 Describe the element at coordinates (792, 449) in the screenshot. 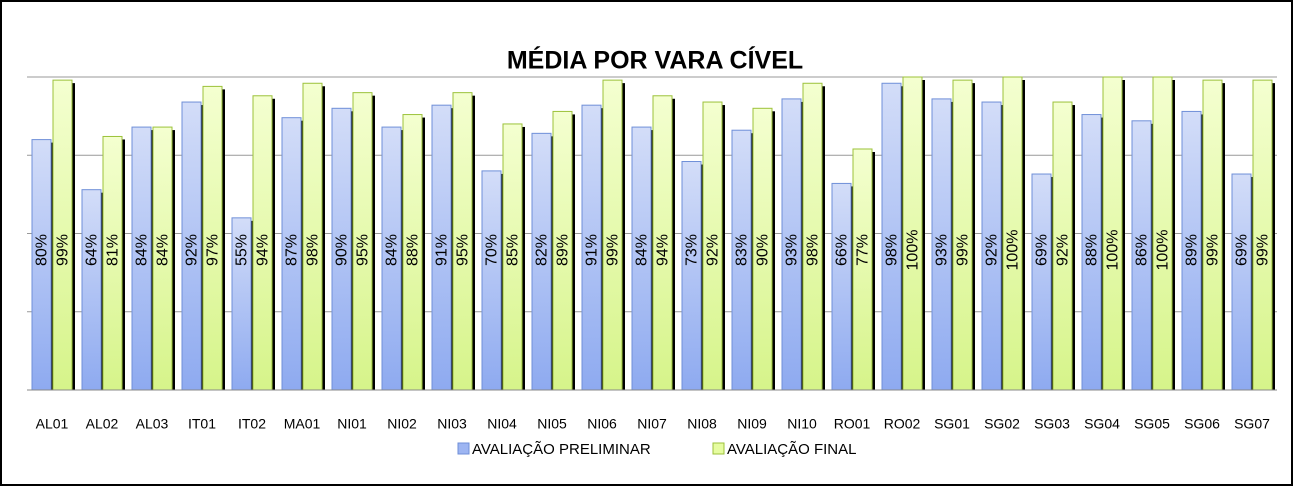

I see `legend-label: AVALIAÇÃO FINAL` at that location.